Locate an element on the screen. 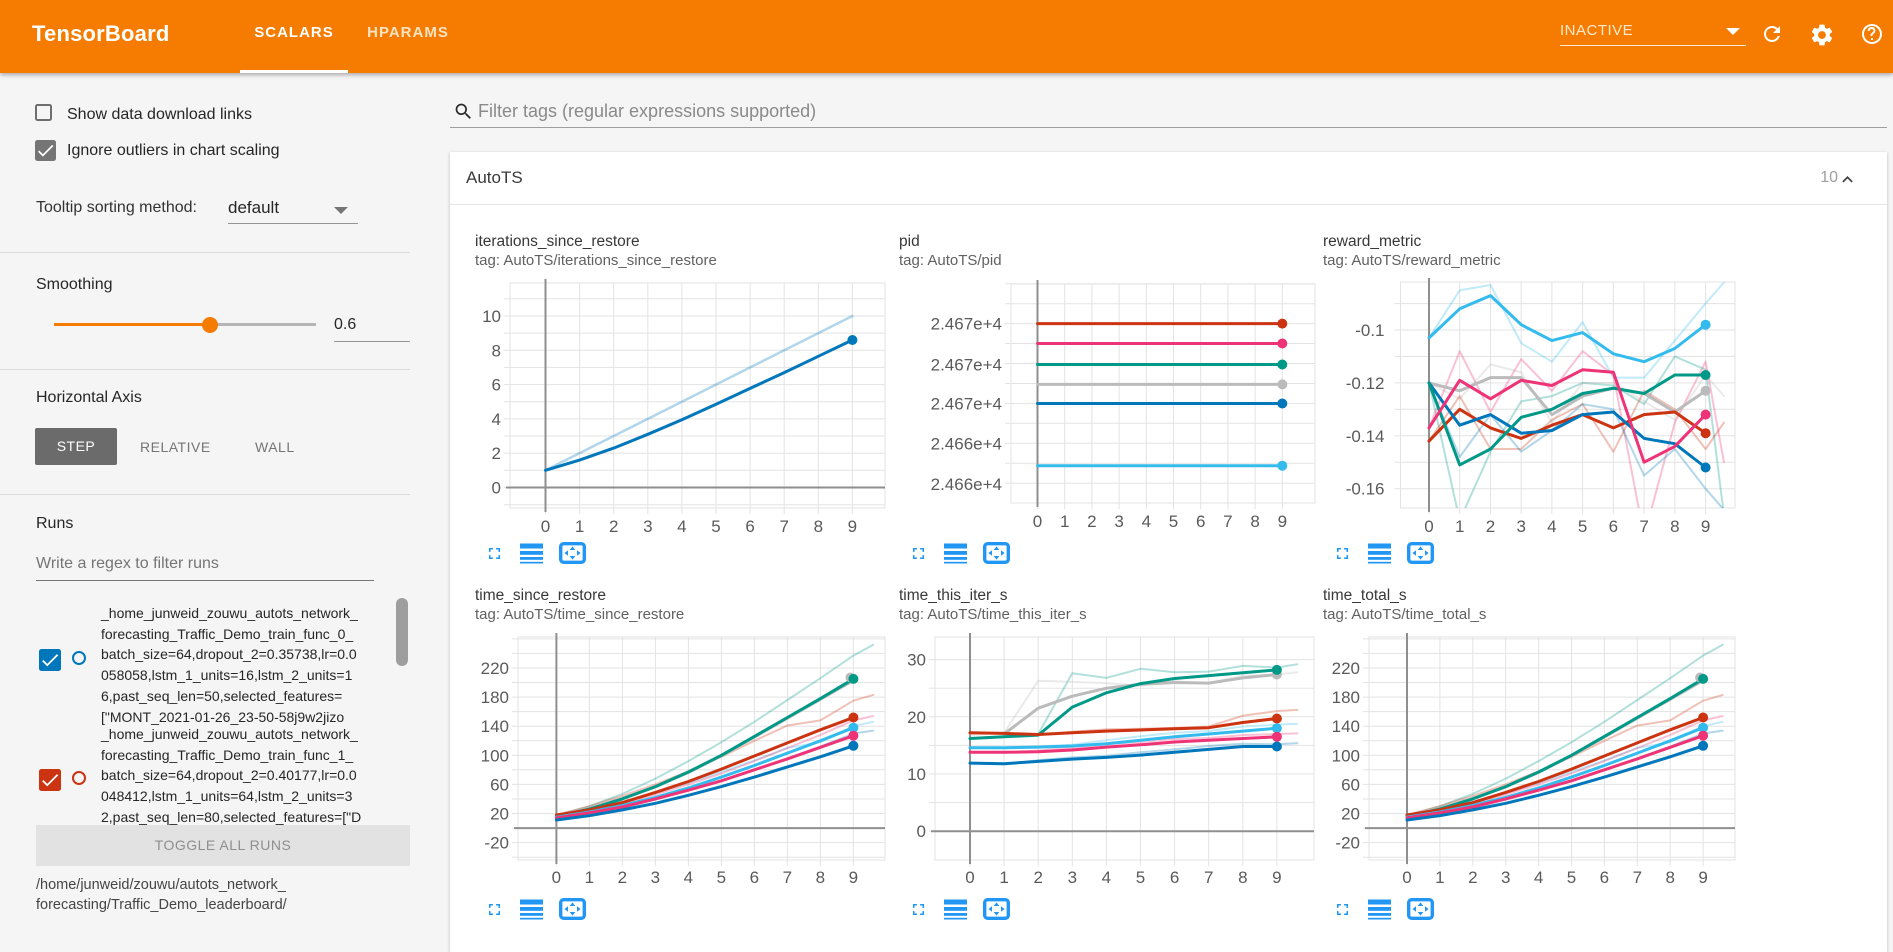  svg-text: -0.12 is located at coordinates (1365, 383).